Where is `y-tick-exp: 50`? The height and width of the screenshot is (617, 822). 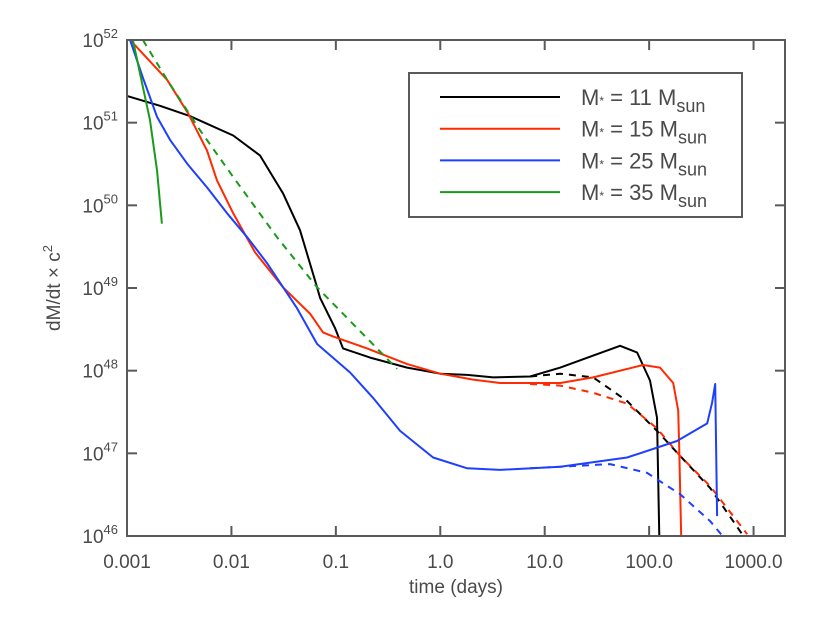
y-tick-exp: 50 is located at coordinates (111, 198).